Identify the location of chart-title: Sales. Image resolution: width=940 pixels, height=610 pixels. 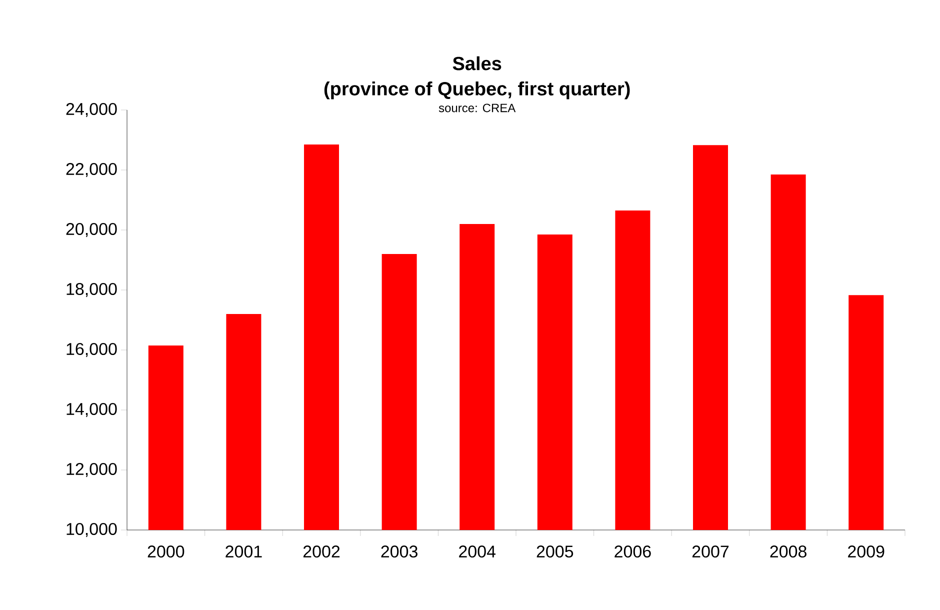
(477, 63).